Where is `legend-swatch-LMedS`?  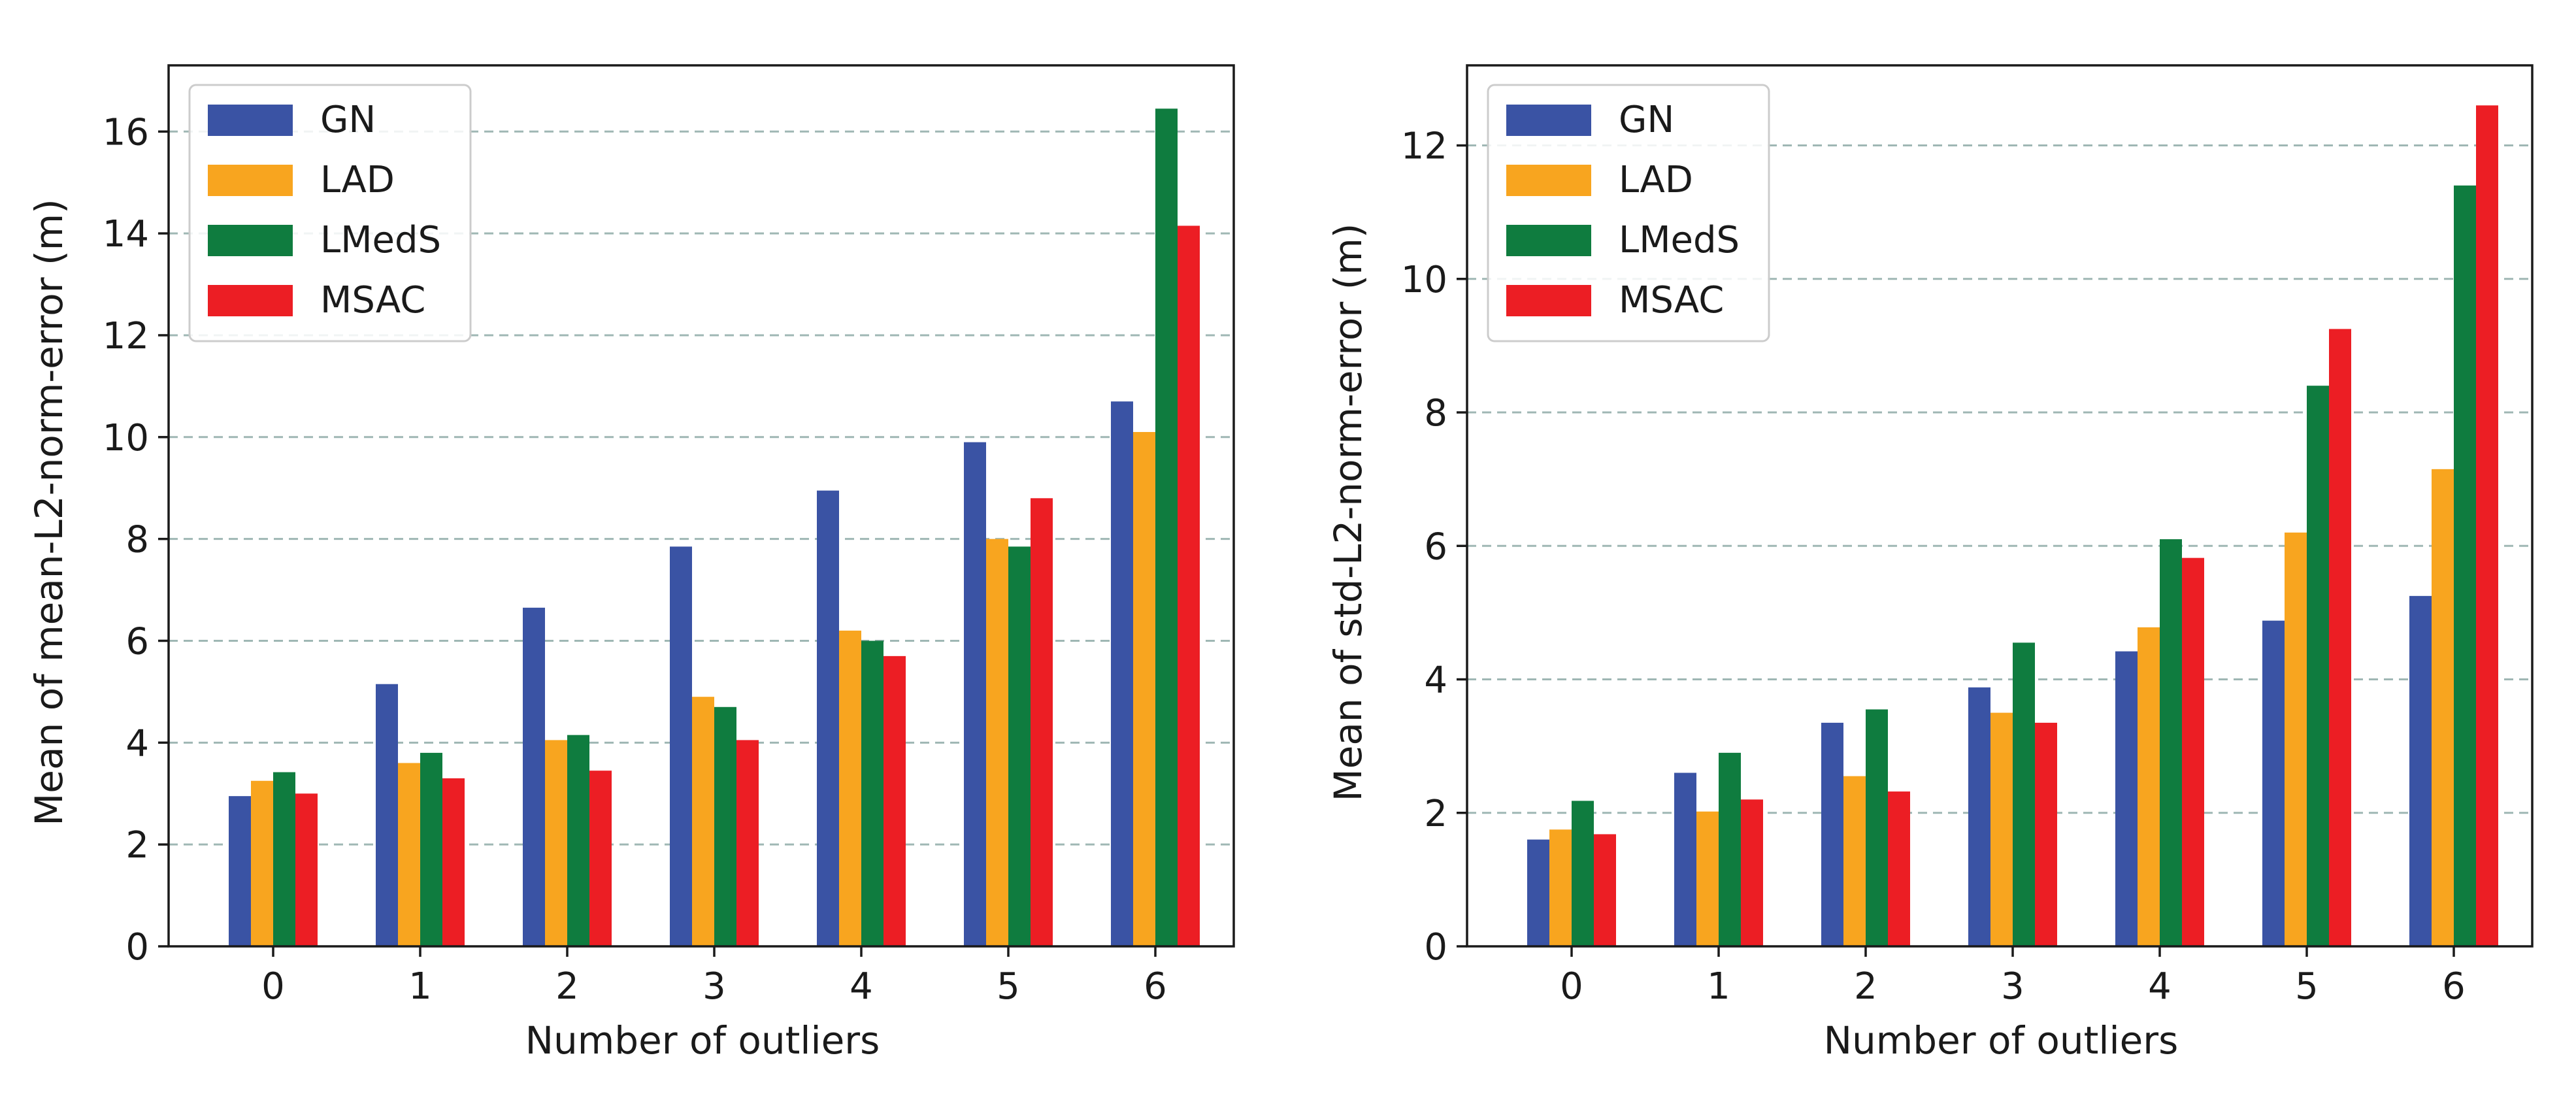
legend-swatch-LMedS is located at coordinates (250, 240).